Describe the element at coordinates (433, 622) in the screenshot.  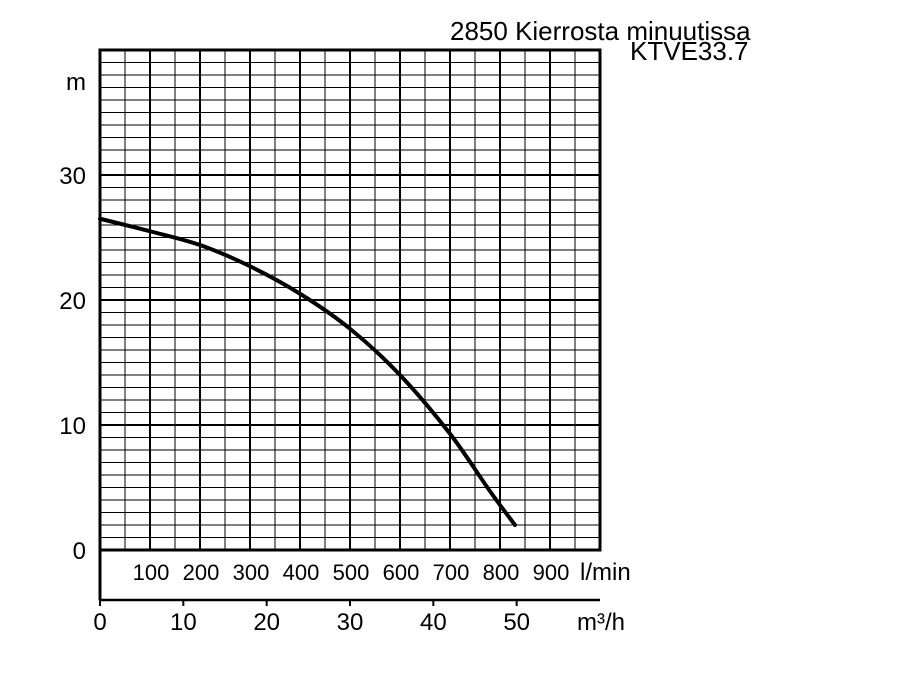
I see `m3h-tick-label: 40` at that location.